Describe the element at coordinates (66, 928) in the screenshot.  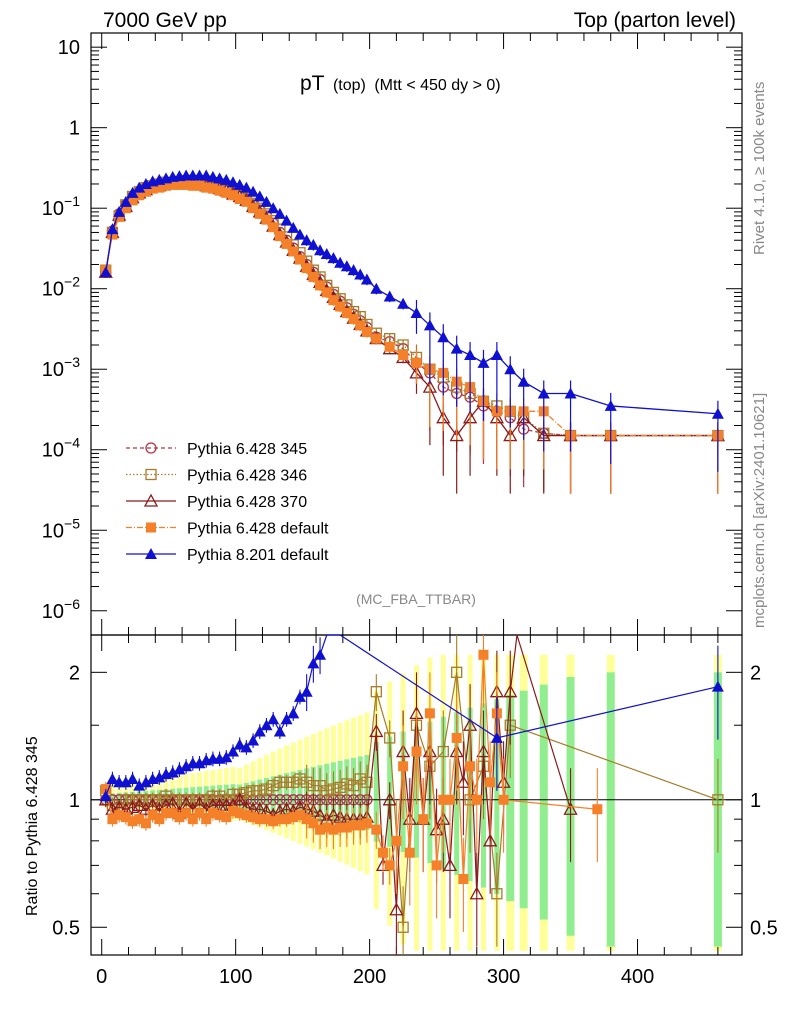
I see `ratio-y-tick-label: 0.5` at that location.